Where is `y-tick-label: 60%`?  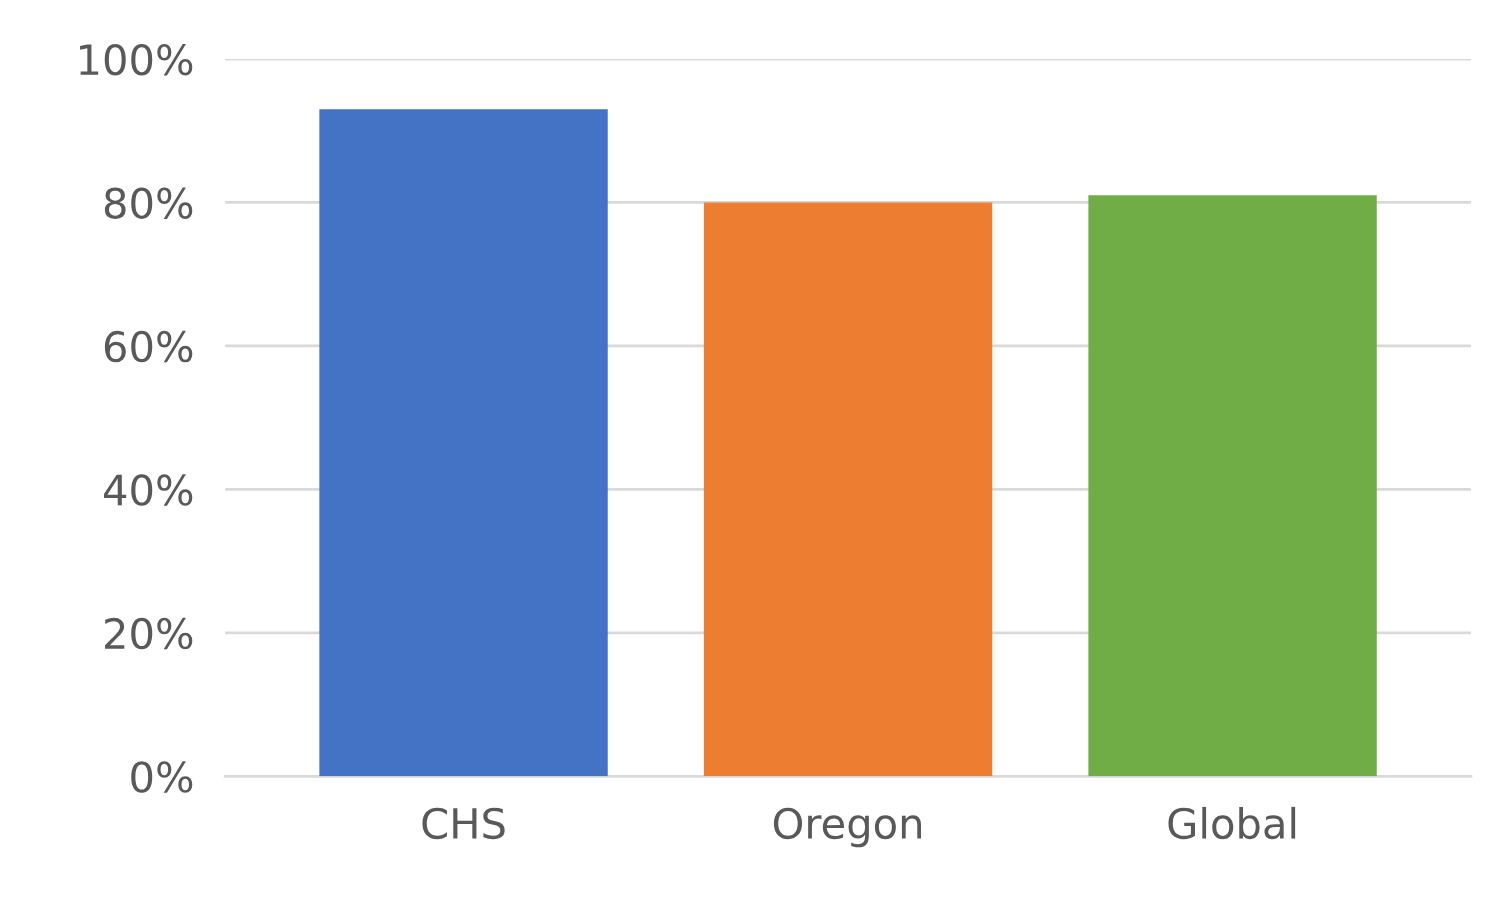 y-tick-label: 60% is located at coordinates (148, 346).